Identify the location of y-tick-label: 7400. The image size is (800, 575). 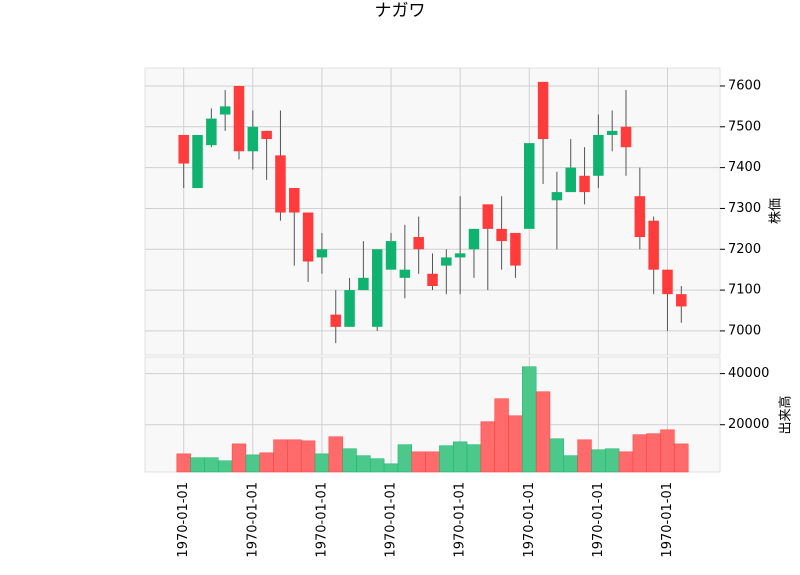
(744, 167).